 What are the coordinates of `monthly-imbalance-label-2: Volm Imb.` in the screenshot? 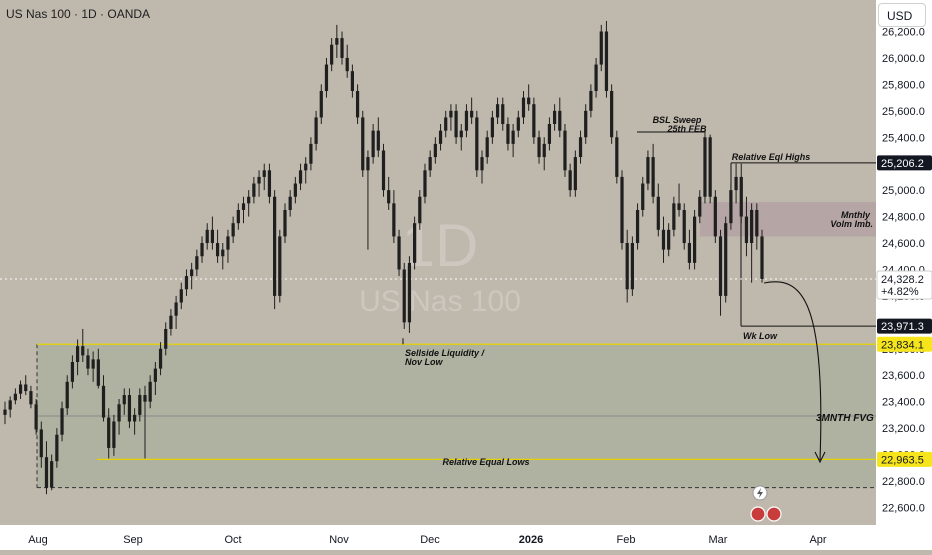 It's located at (851, 224).